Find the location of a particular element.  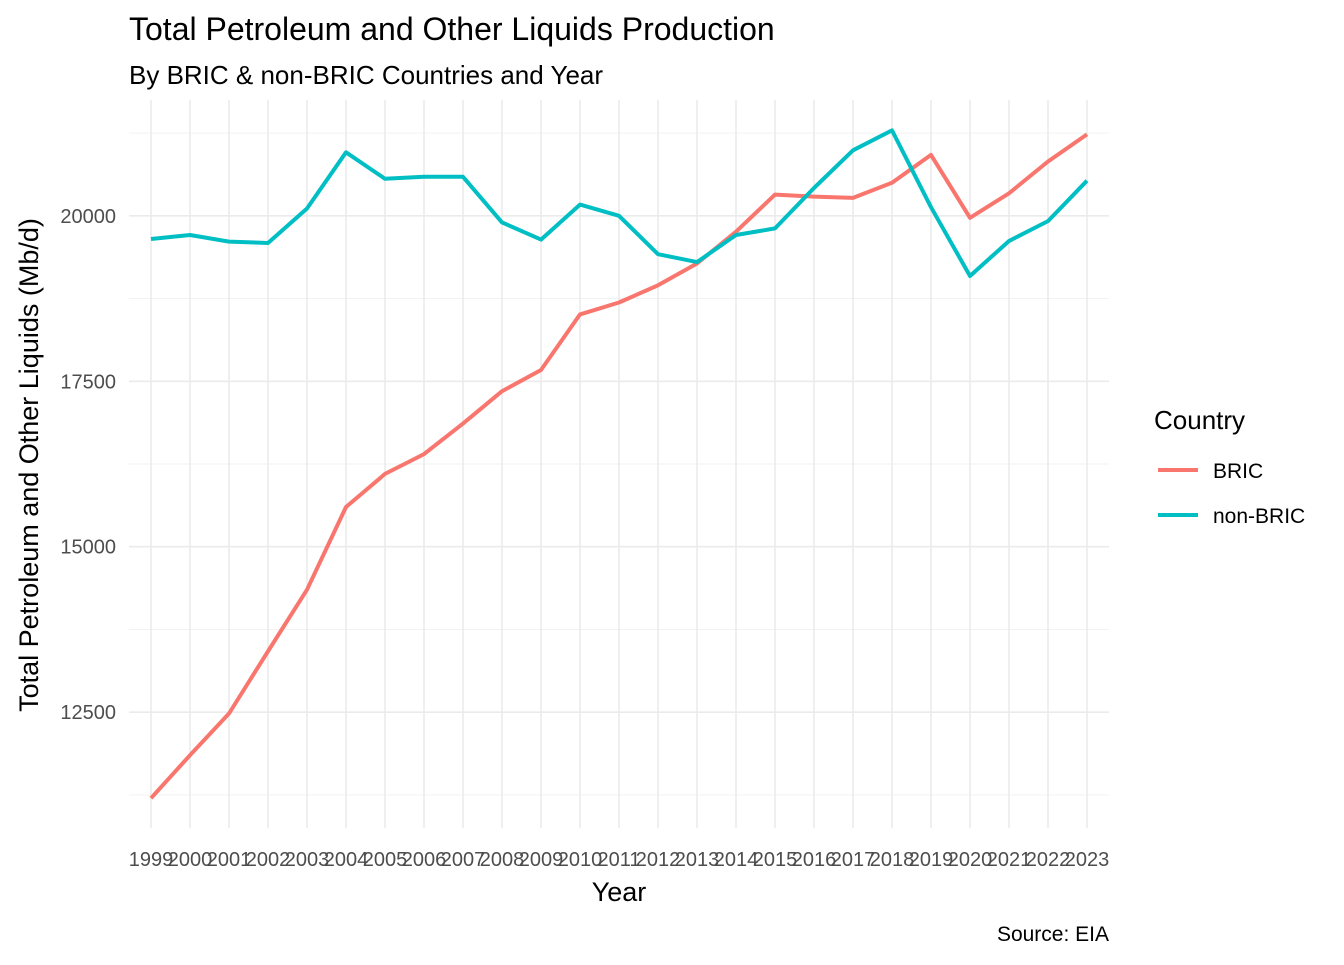

x-tick-label: 2017 is located at coordinates (853, 860).